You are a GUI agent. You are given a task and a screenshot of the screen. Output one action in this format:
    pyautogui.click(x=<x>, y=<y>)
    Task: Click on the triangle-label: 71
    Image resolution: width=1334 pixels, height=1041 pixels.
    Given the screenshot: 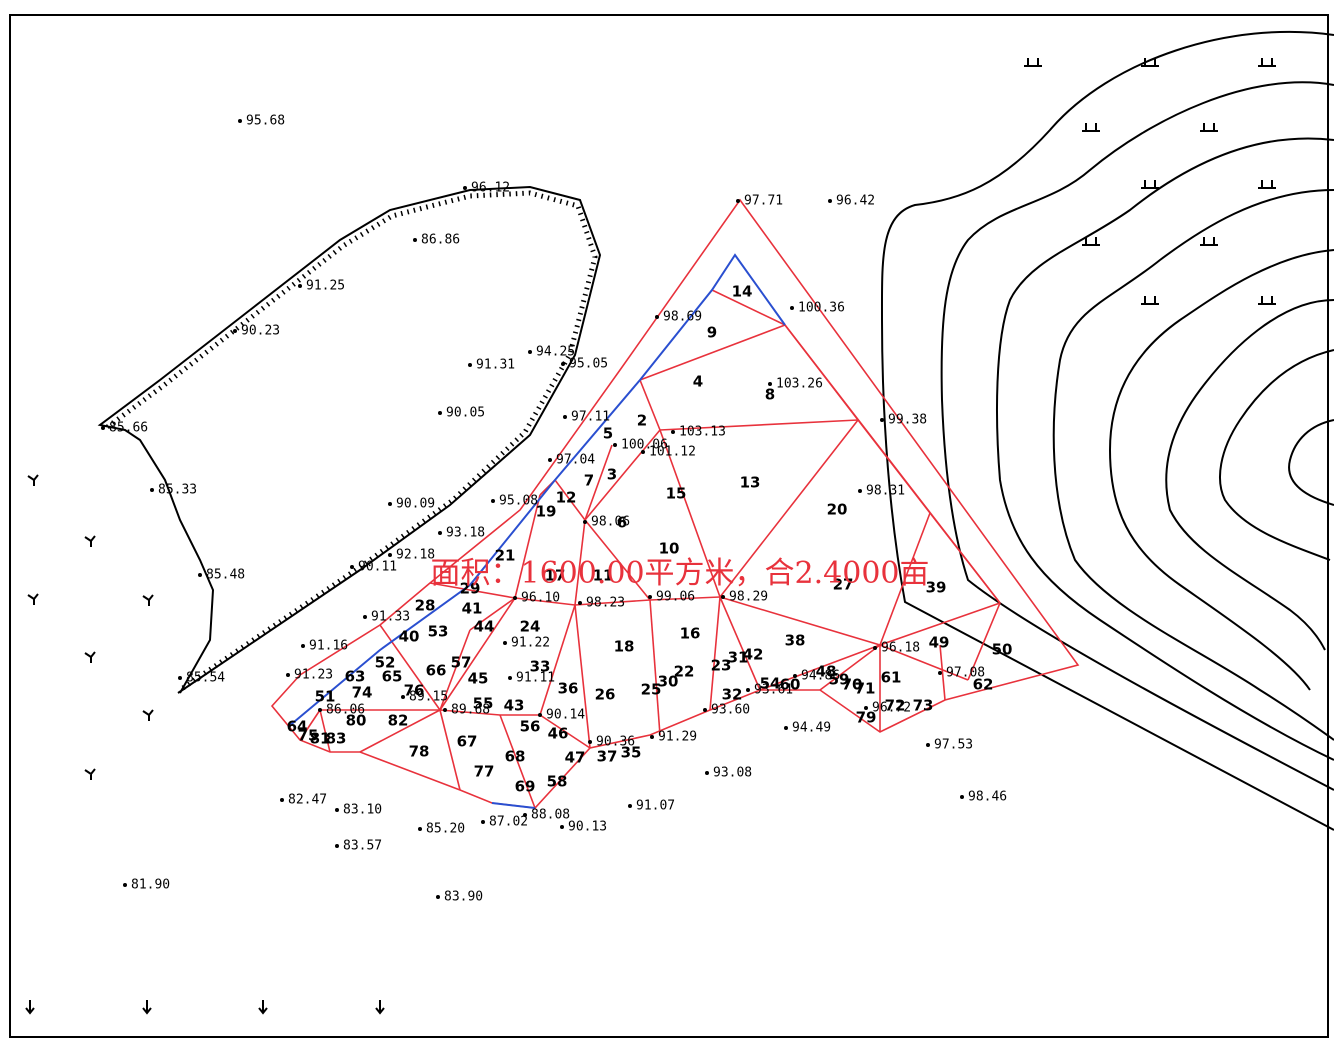 What is the action you would take?
    pyautogui.click(x=865, y=689)
    